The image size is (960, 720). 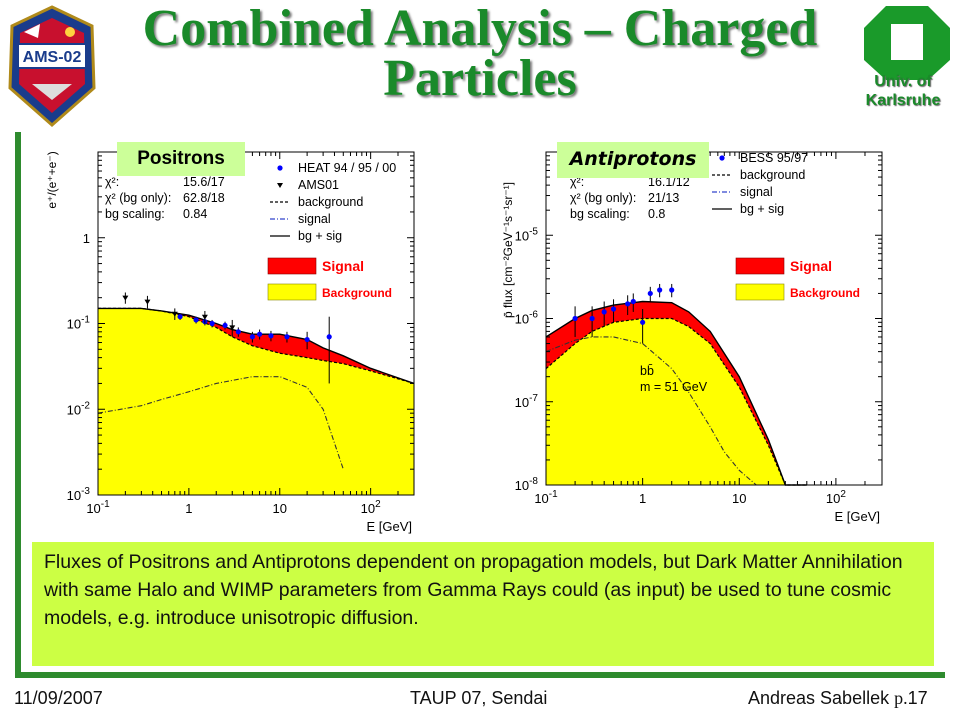 What do you see at coordinates (527, 234) in the screenshot?
I see `y-tick-label: 10⁻⁵` at bounding box center [527, 234].